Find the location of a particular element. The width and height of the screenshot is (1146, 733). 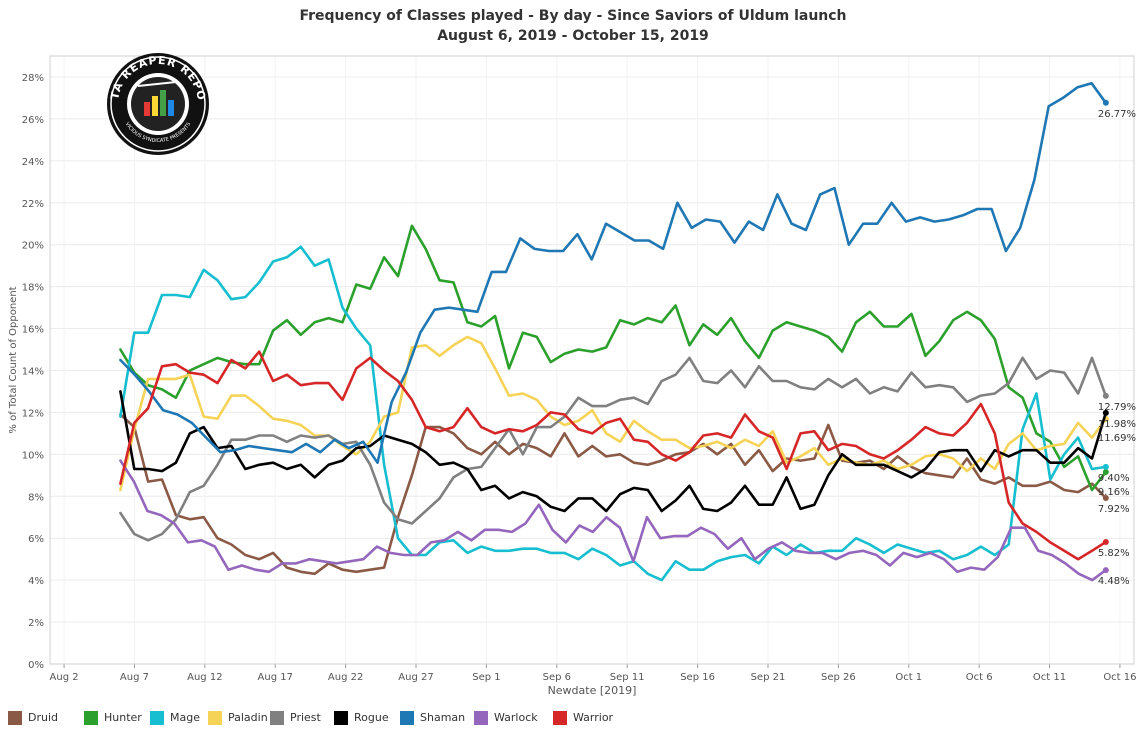

legend-item-paladin: Paladin is located at coordinates (238, 718).